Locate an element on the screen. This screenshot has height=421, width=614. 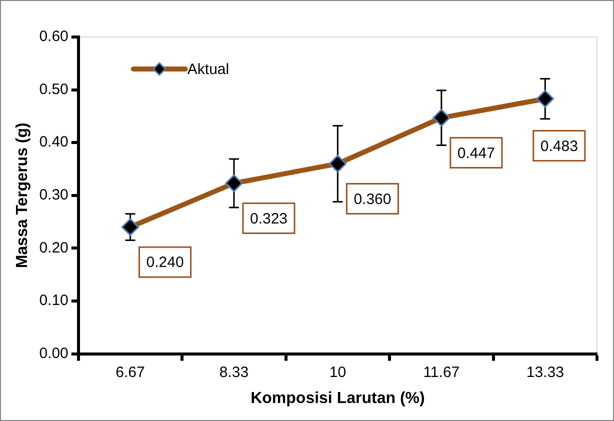
y-tick-label: 0.40 is located at coordinates (53, 142).